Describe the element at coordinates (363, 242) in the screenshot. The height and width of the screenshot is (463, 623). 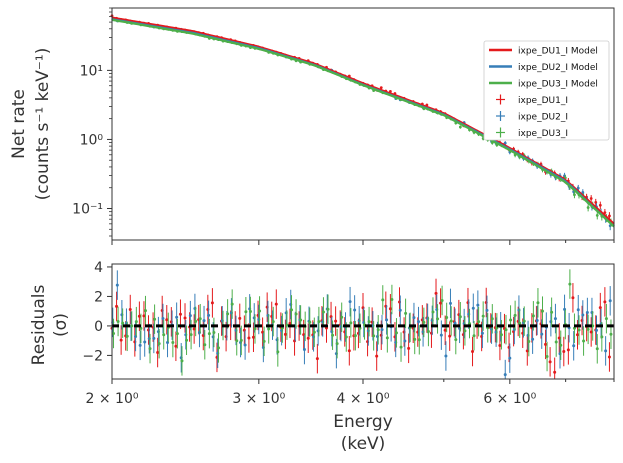
I see `spectrum-x-ticks` at that location.